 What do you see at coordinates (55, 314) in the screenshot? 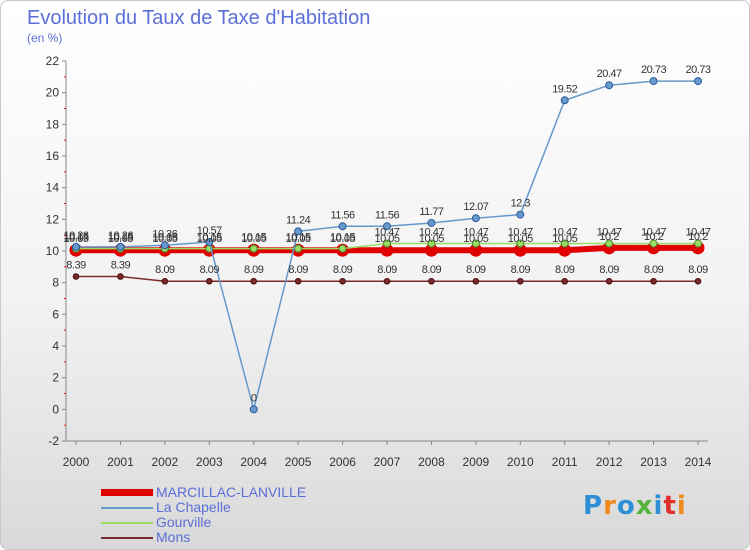
I see `y-tick-label: 6` at bounding box center [55, 314].